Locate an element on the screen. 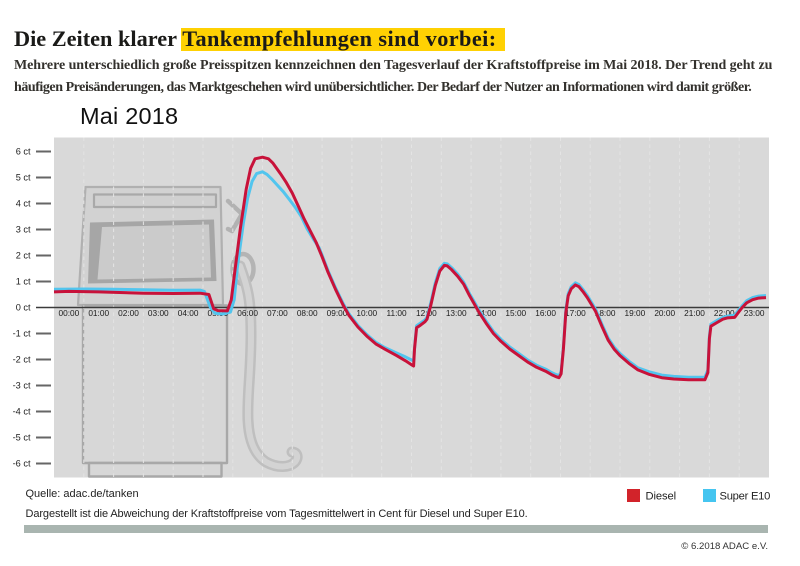  svg-text: -3 ct is located at coordinates (22, 386).